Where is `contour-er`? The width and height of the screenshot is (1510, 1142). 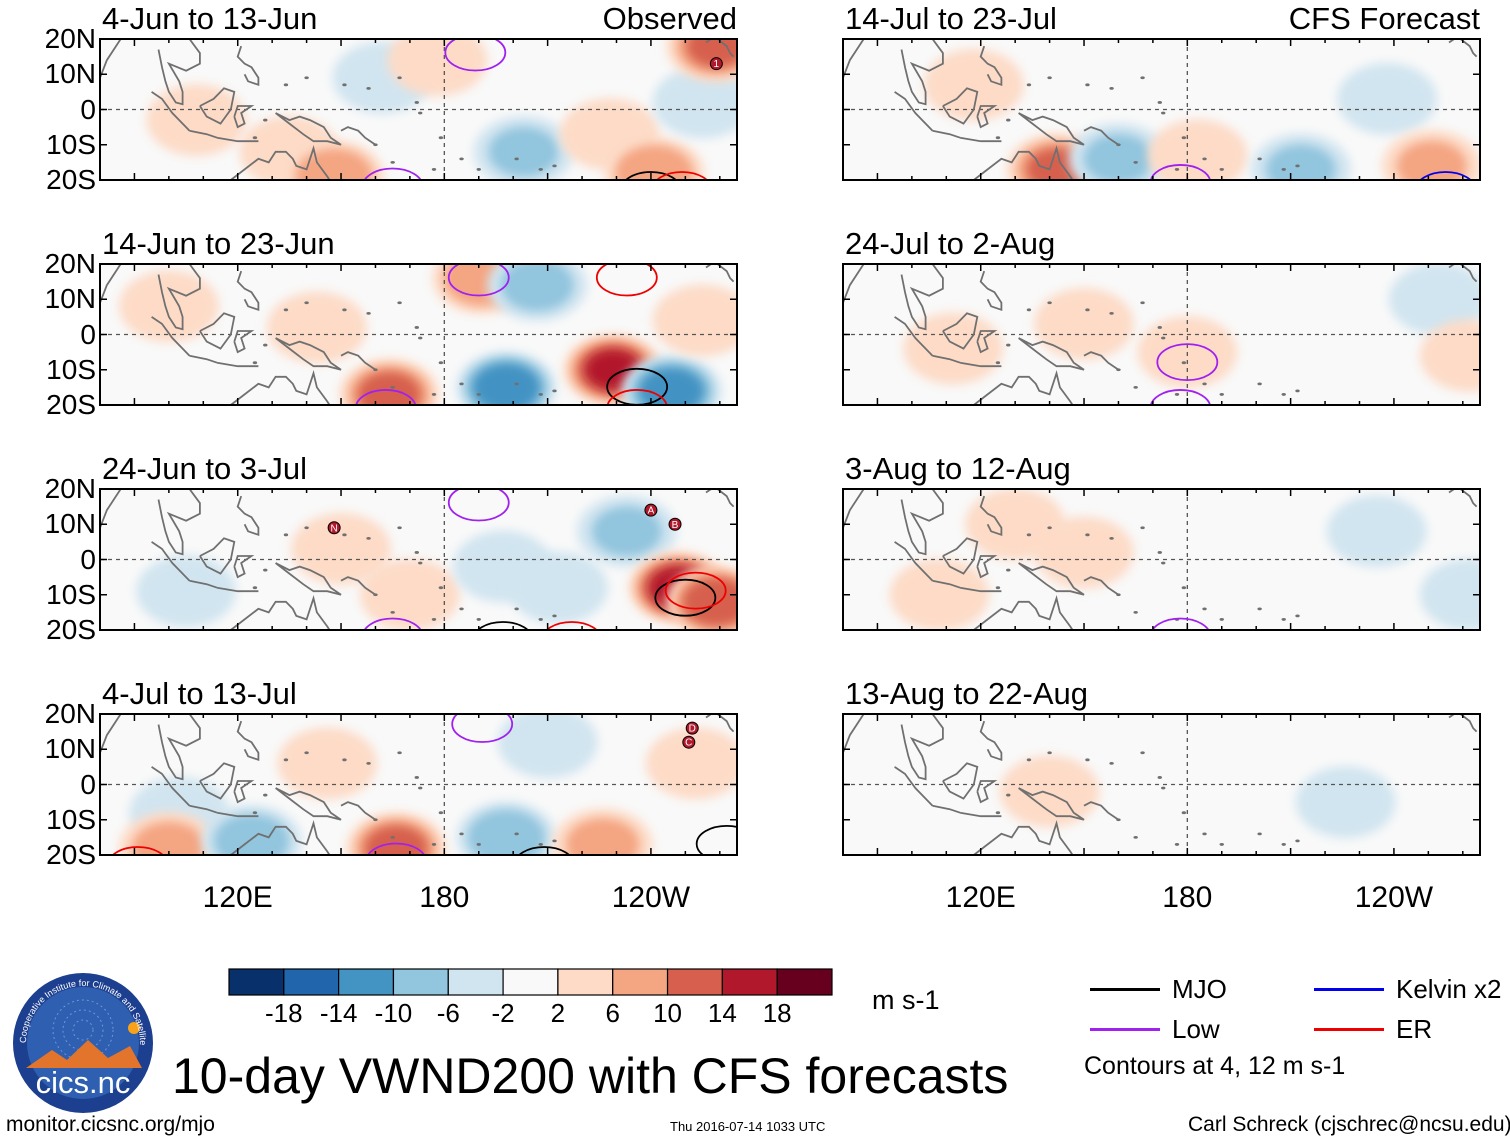
contour-er is located at coordinates (138, 850).